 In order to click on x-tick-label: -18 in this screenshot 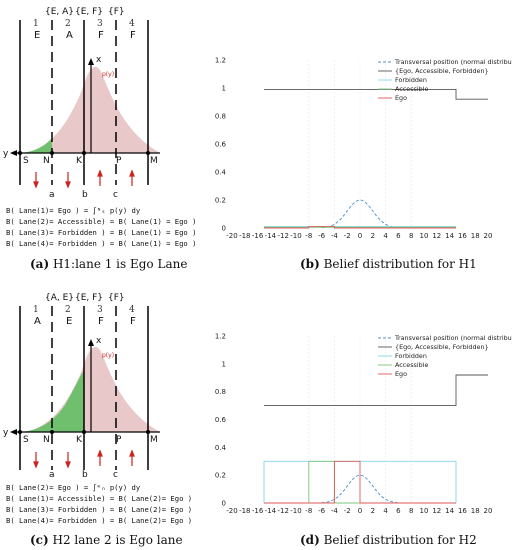, I will do `click(244, 236)`.